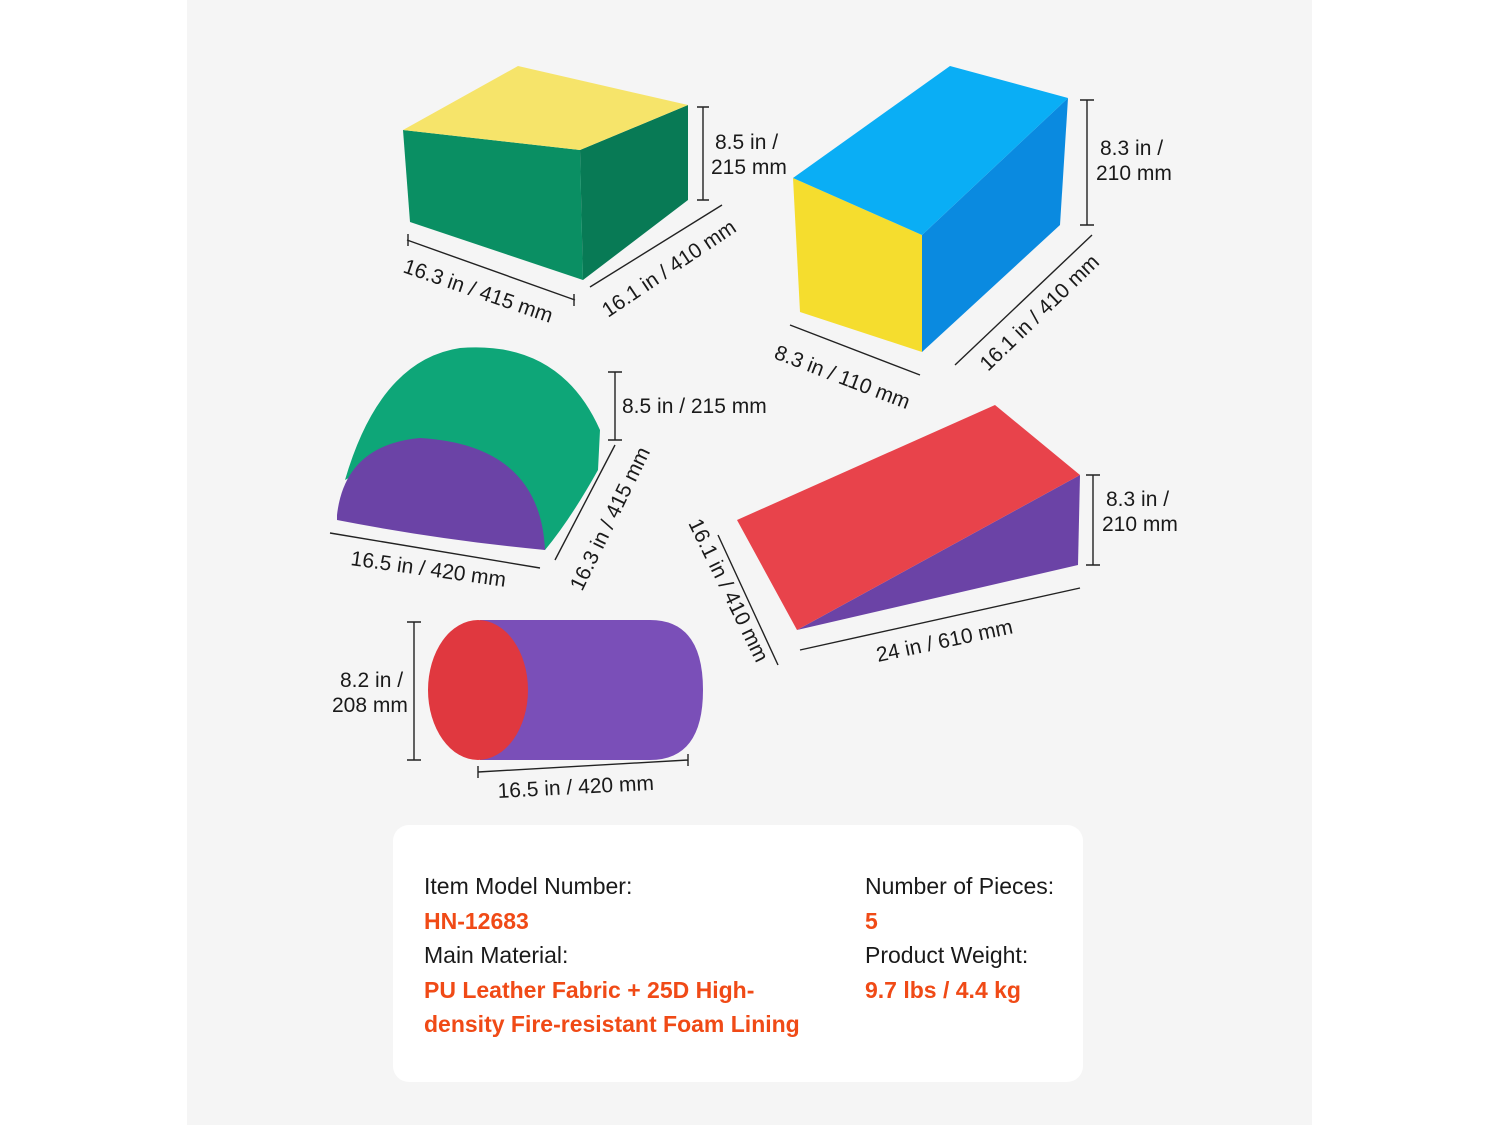 The height and width of the screenshot is (1125, 1500). I want to click on half-cylinder-block, so click(468, 448).